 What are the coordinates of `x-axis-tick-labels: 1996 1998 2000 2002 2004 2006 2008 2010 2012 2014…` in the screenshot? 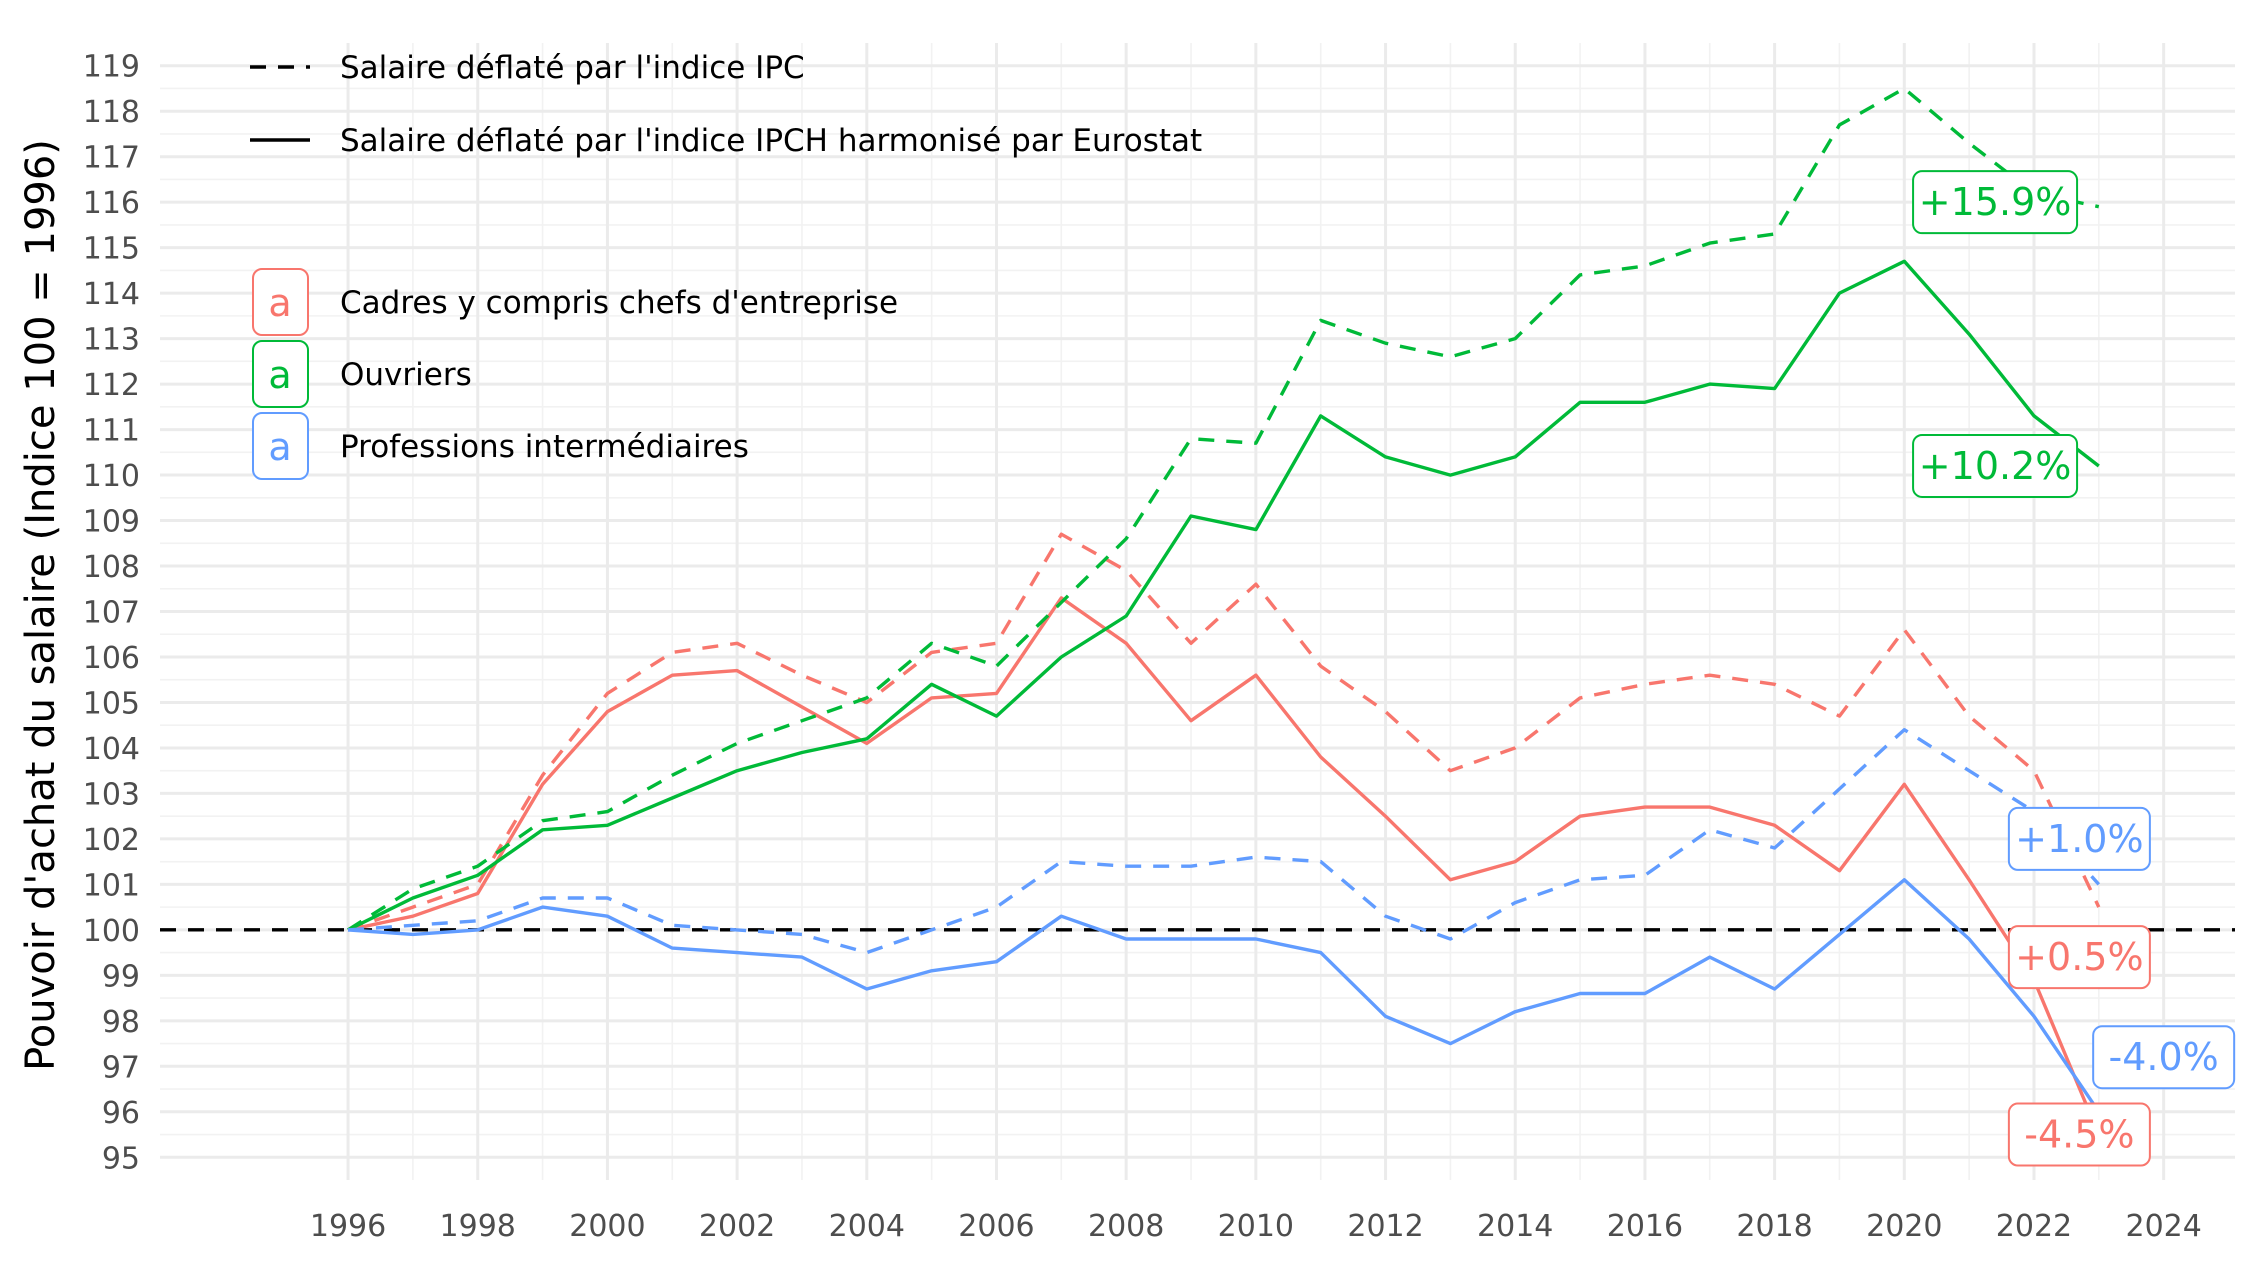 It's located at (1256, 1226).